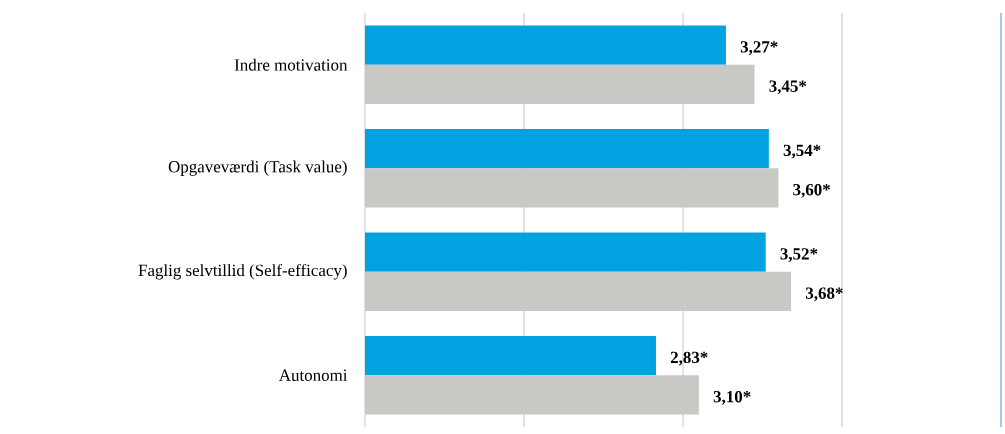 This screenshot has width=1005, height=434. Describe the element at coordinates (689, 358) in the screenshot. I see `data-label: 2,83*` at that location.